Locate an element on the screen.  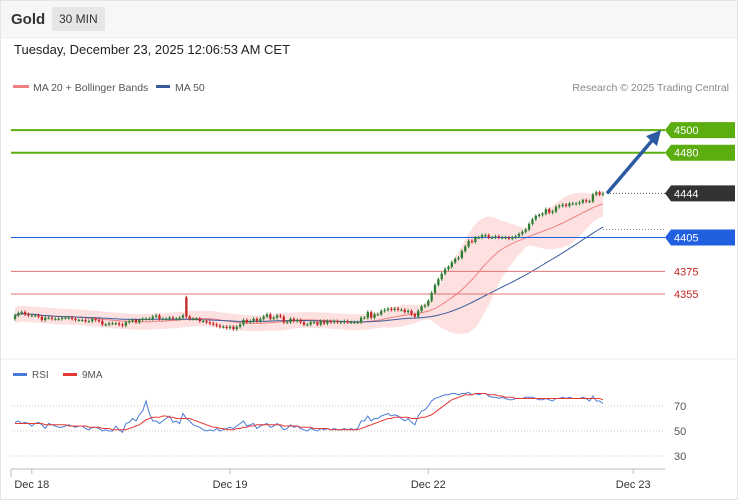
resistance-label-4375: 4375 is located at coordinates (686, 272).